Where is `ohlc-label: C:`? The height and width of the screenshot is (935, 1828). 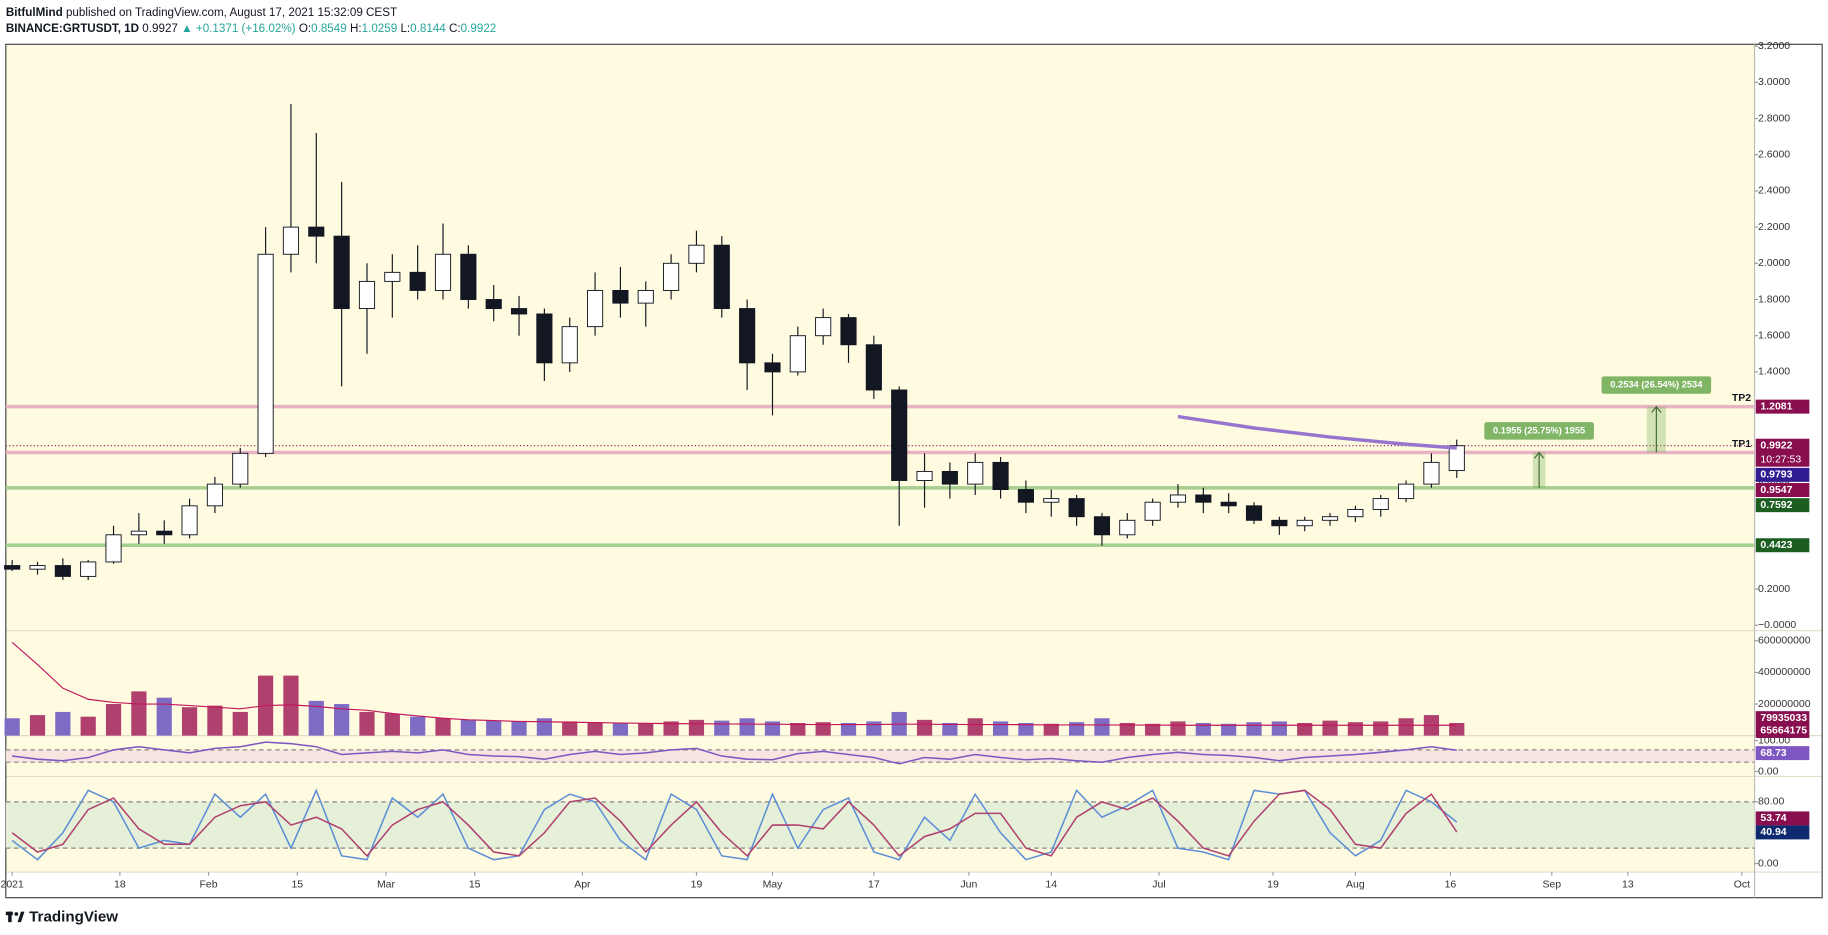
ohlc-label: C: is located at coordinates (455, 28).